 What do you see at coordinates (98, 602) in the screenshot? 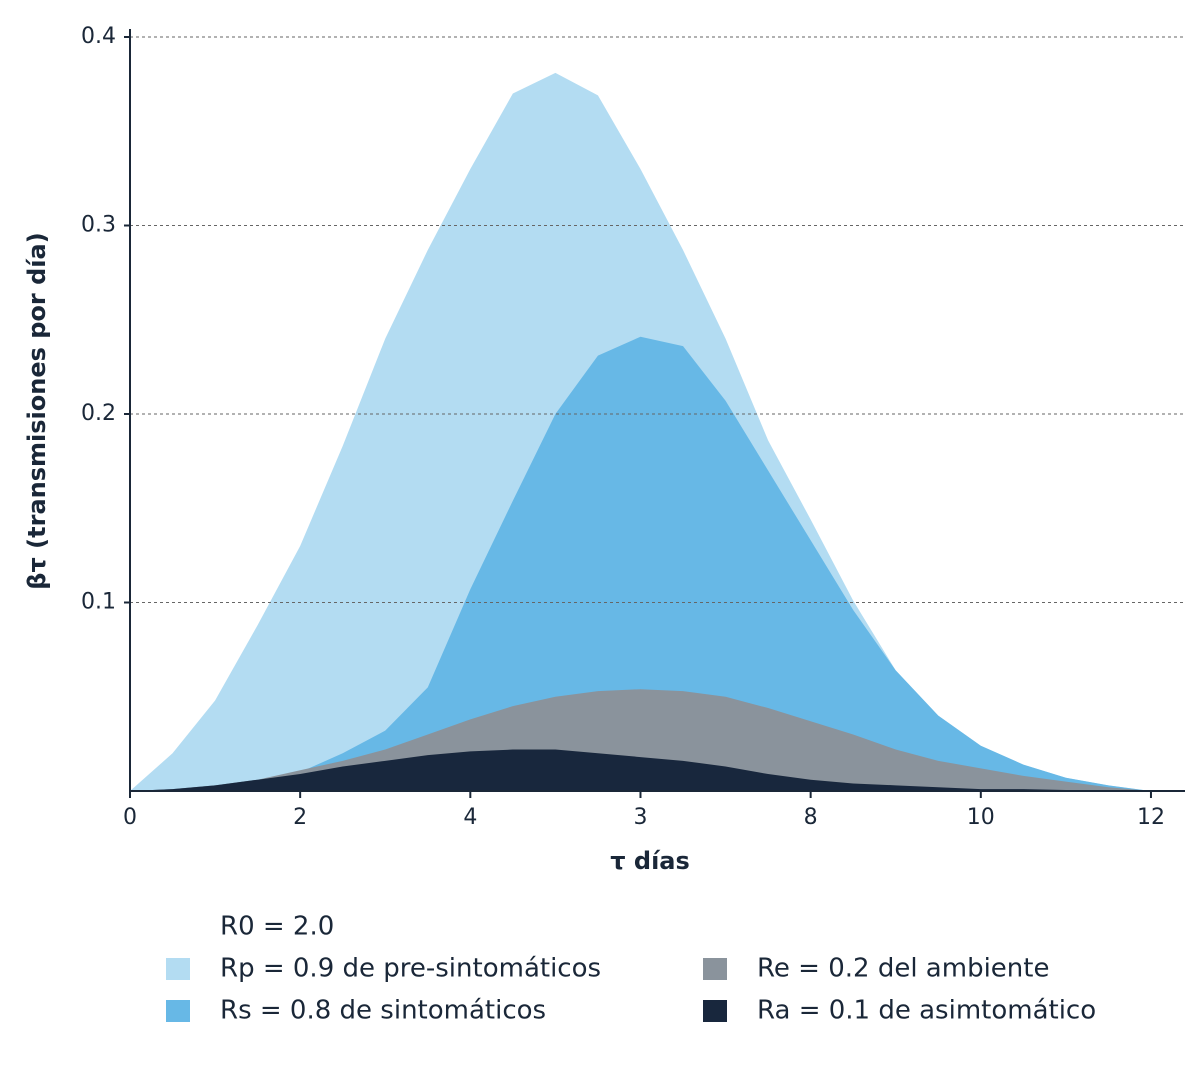
I see `y-tick-label: 0.1` at bounding box center [98, 602].